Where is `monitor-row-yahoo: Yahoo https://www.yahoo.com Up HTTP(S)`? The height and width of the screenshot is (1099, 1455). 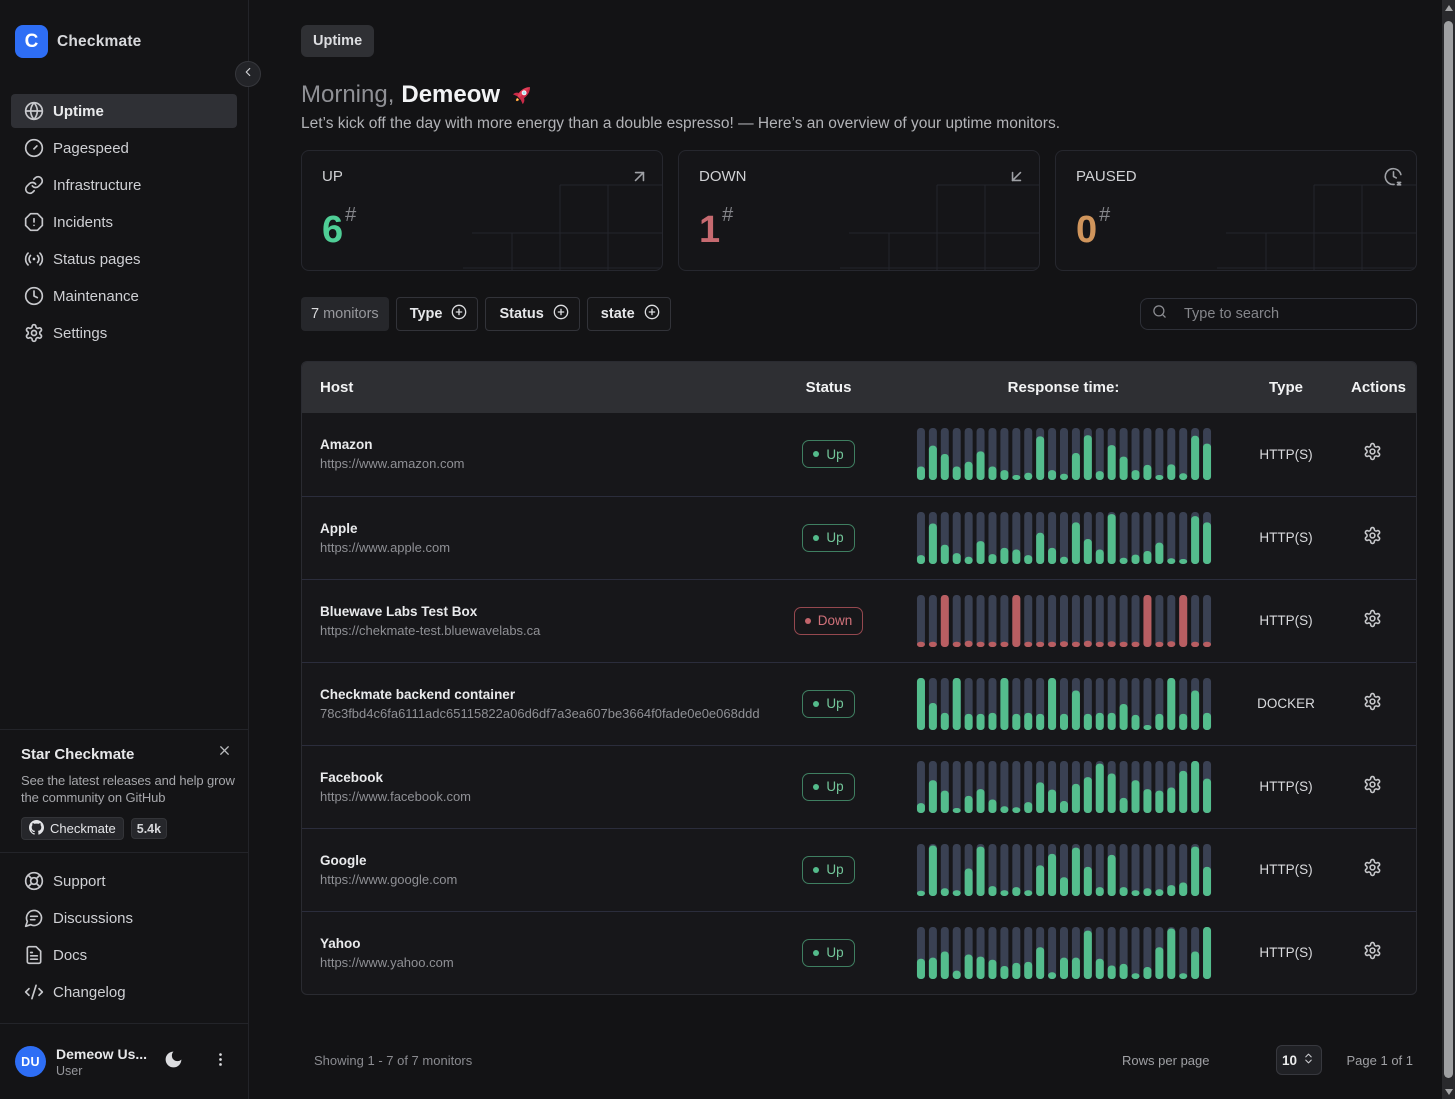
monitor-row-yahoo: Yahoo https://www.yahoo.com Up HTTP(S) is located at coordinates (859, 952).